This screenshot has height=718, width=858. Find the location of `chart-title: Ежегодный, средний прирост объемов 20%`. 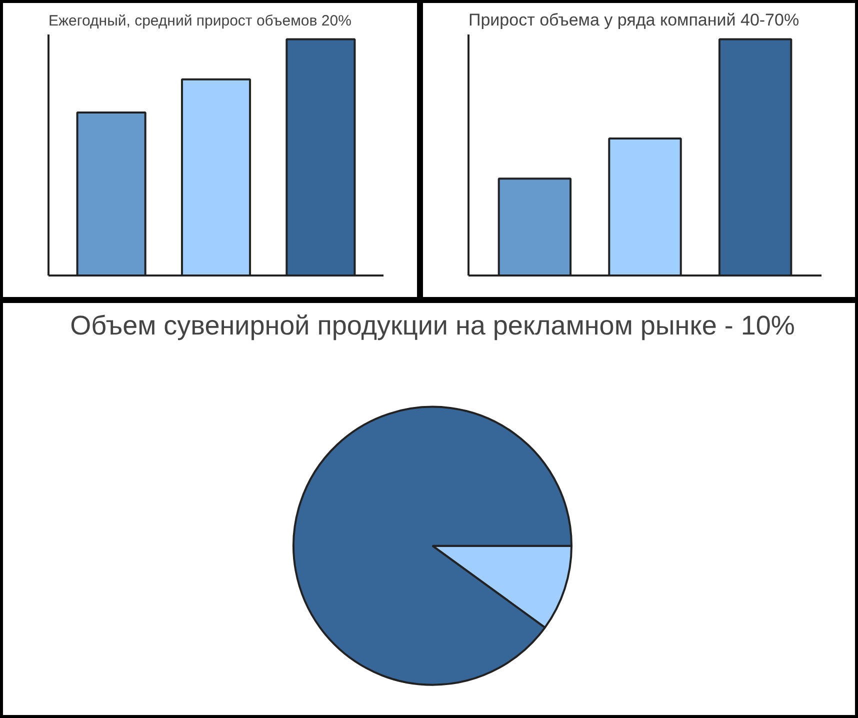

chart-title: Ежегодный, средний прирост объемов 20% is located at coordinates (200, 21).